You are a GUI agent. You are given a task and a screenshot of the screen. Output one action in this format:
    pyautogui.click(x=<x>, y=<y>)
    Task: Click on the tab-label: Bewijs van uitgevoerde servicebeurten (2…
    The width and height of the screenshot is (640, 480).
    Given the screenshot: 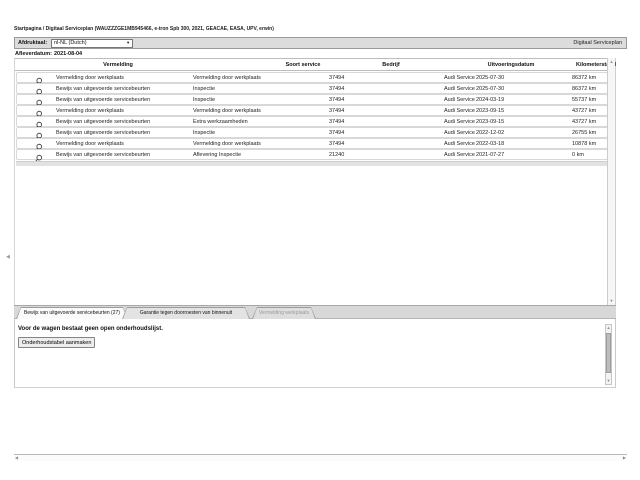 What is the action you would take?
    pyautogui.click(x=72, y=313)
    